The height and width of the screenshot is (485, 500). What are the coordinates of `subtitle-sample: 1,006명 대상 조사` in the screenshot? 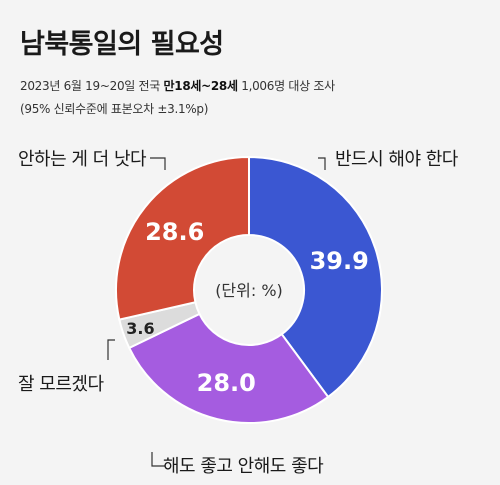 It's located at (286, 86).